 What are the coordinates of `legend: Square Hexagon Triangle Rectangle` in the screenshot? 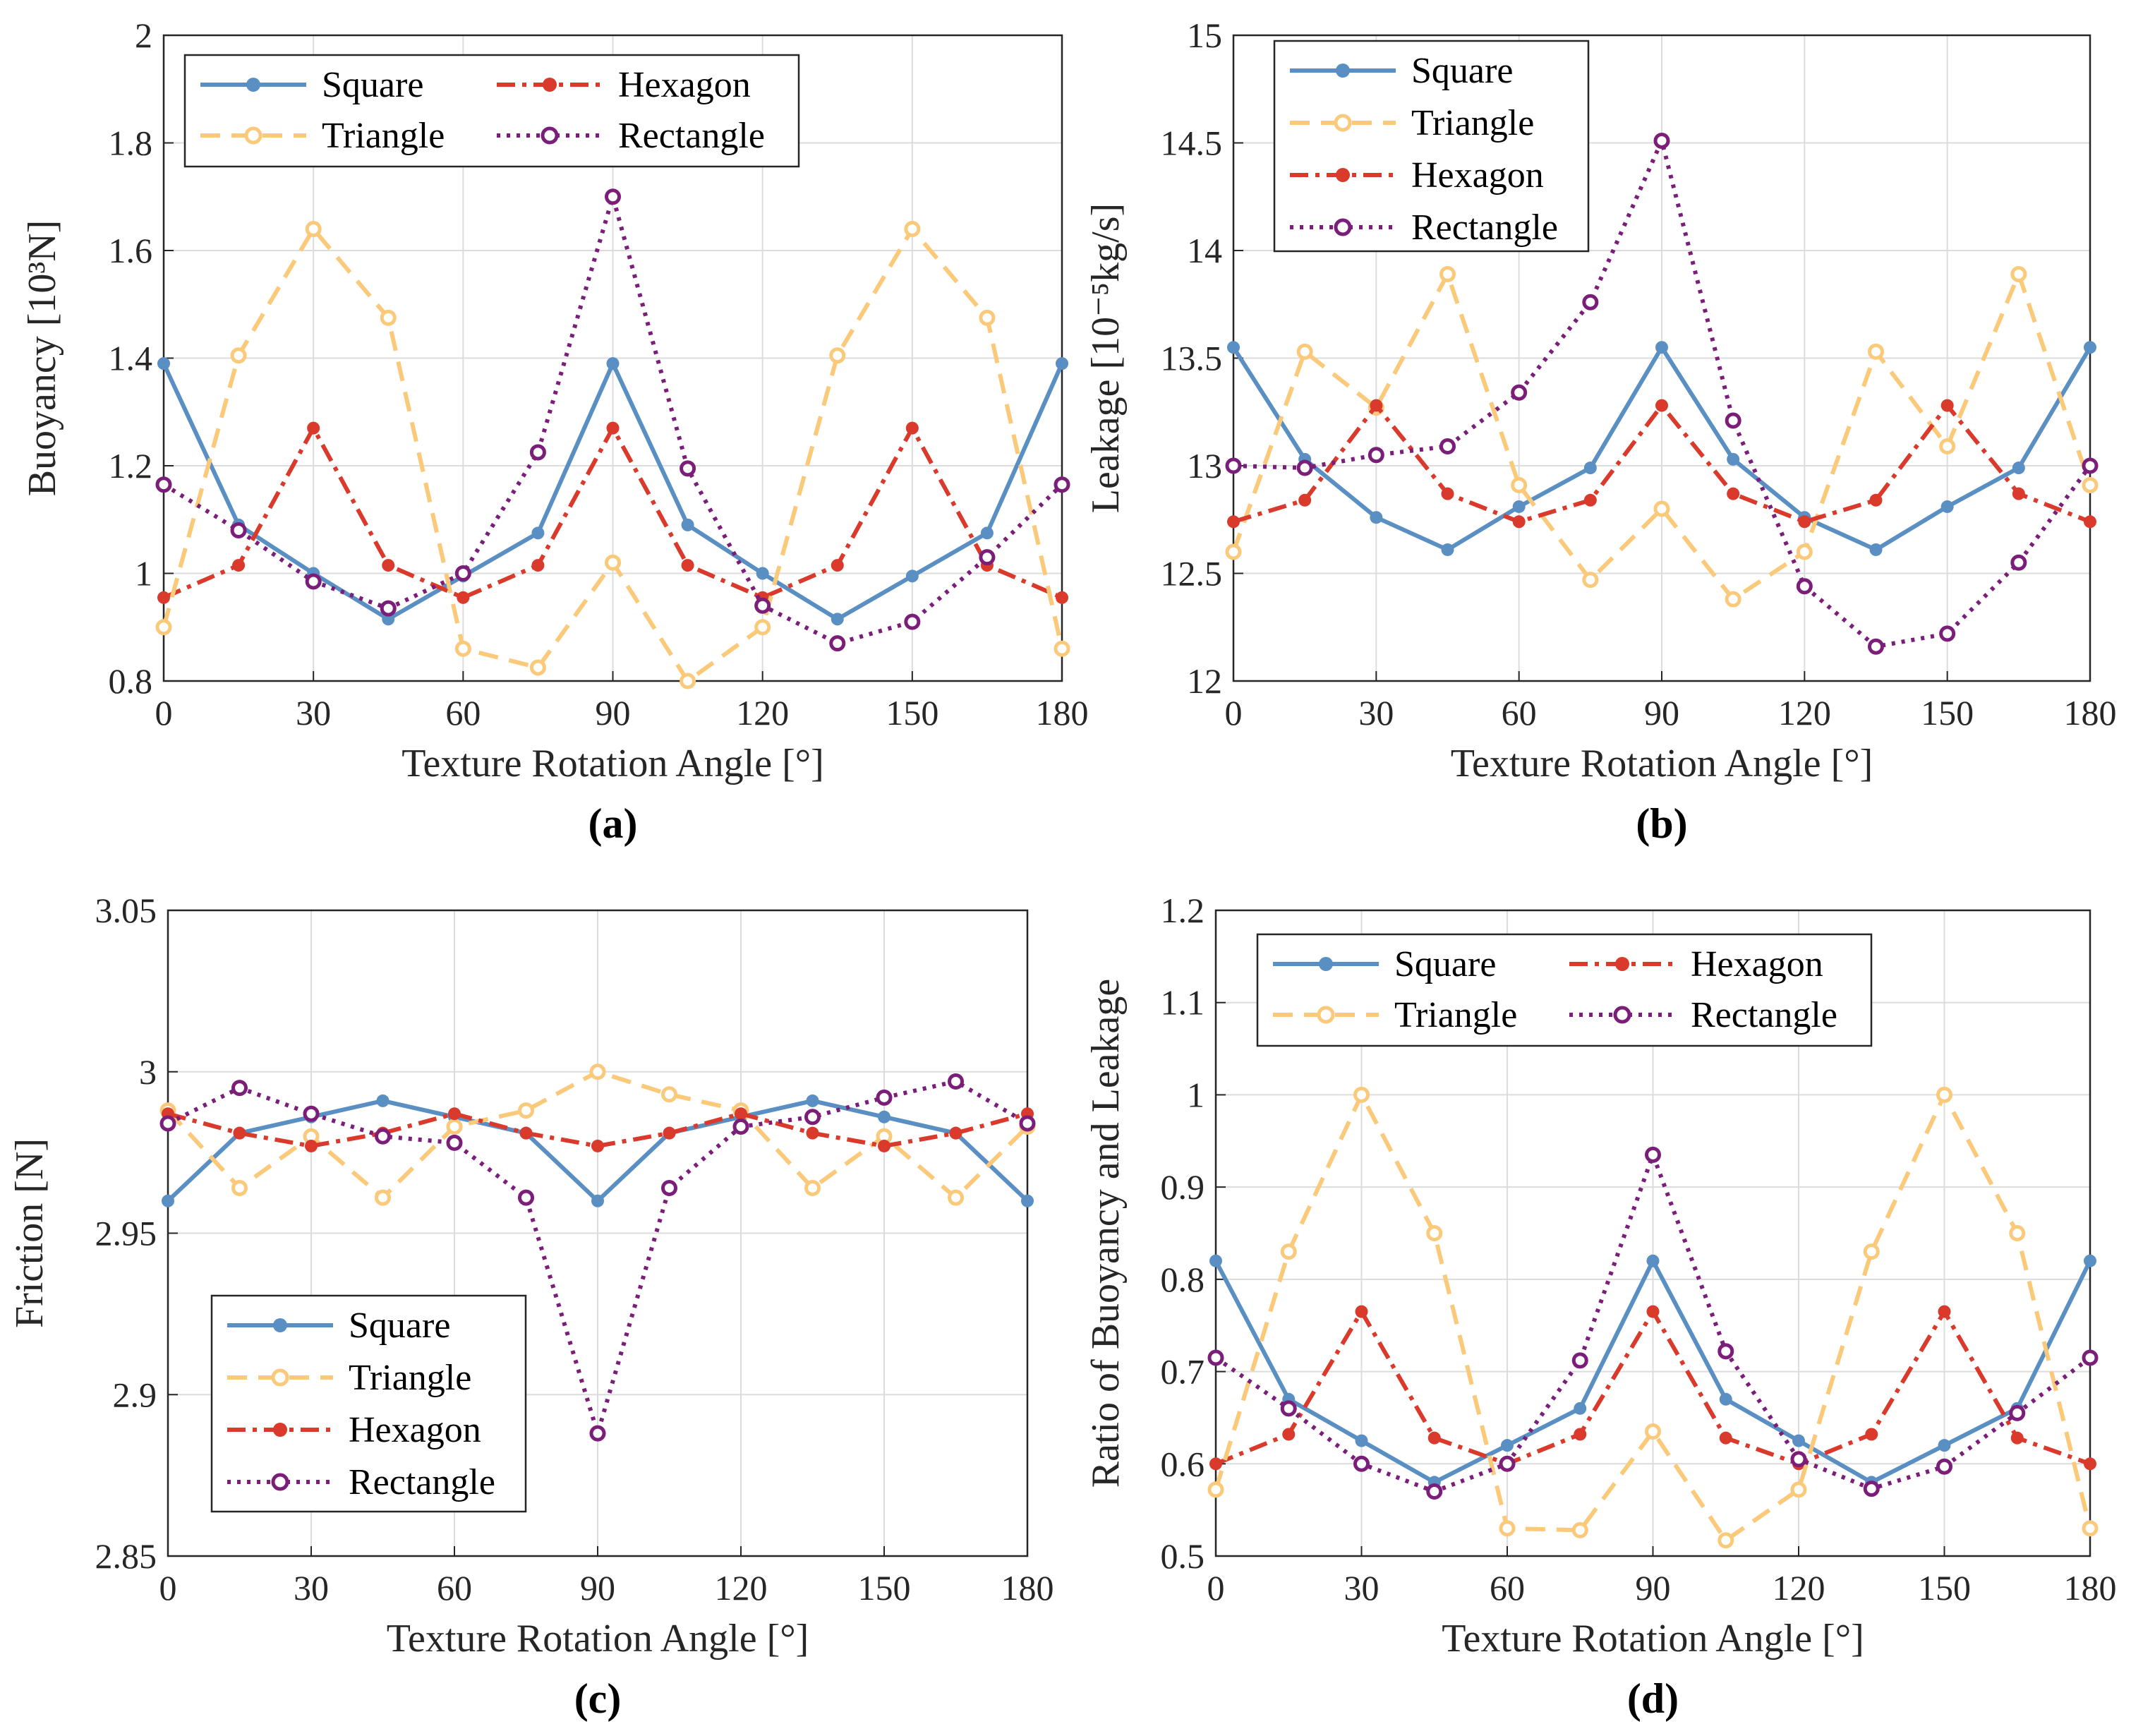 It's located at (1564, 990).